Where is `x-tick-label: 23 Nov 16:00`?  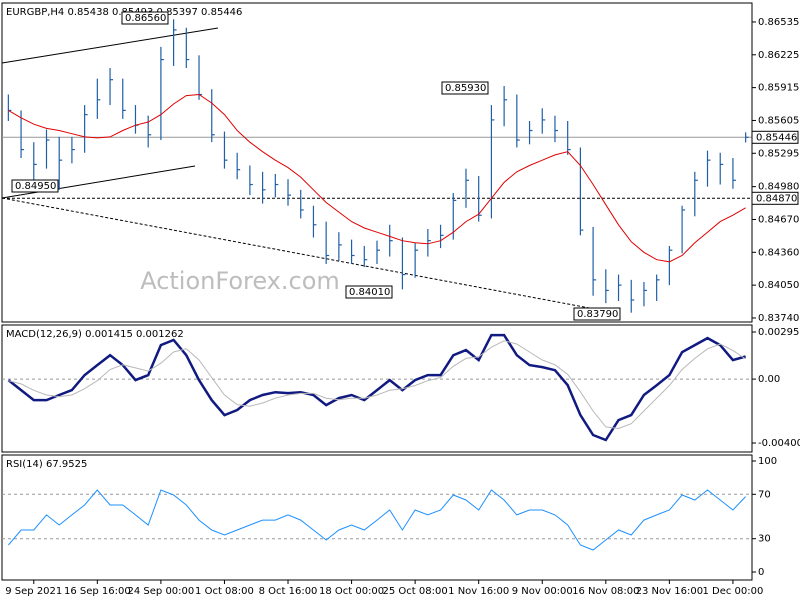
x-tick-label: 23 Nov 16:00 is located at coordinates (669, 591).